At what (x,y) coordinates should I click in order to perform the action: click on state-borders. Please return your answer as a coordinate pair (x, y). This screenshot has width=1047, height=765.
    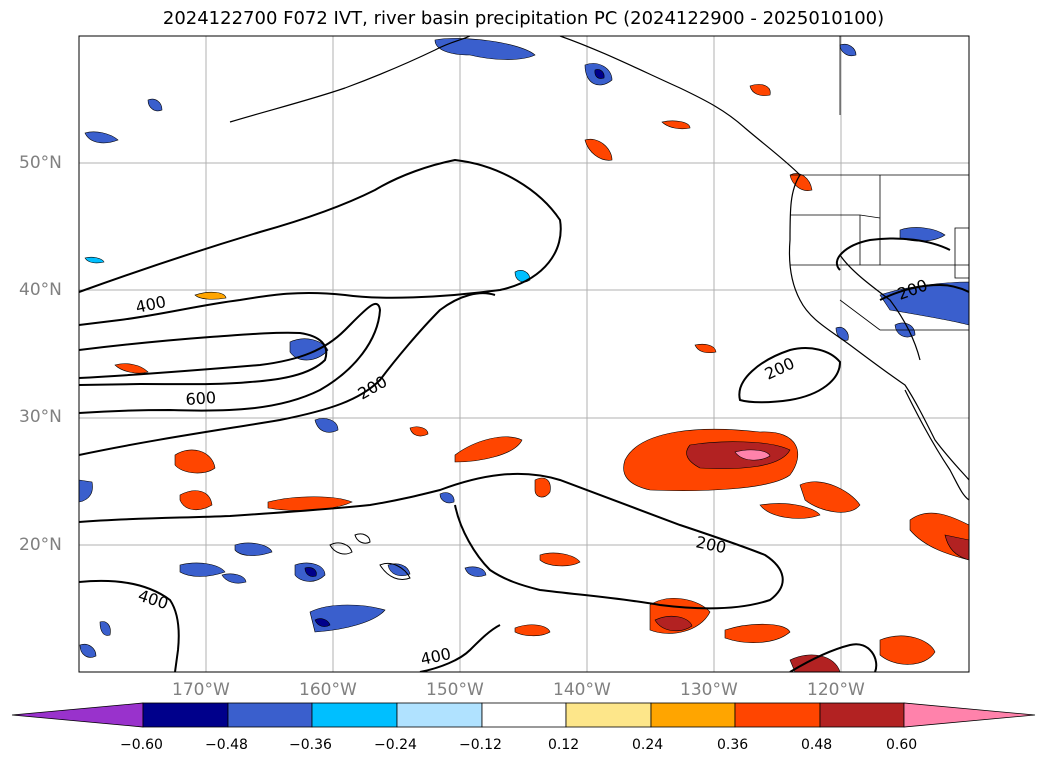
    Looking at the image, I should click on (879, 183).